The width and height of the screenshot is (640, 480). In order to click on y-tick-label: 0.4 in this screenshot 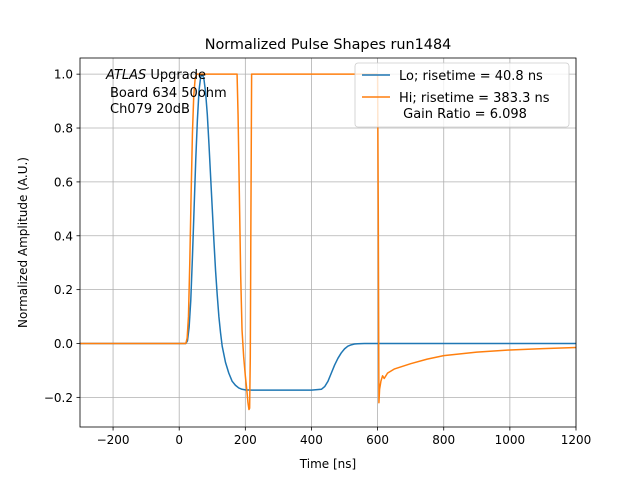, I will do `click(63, 236)`.